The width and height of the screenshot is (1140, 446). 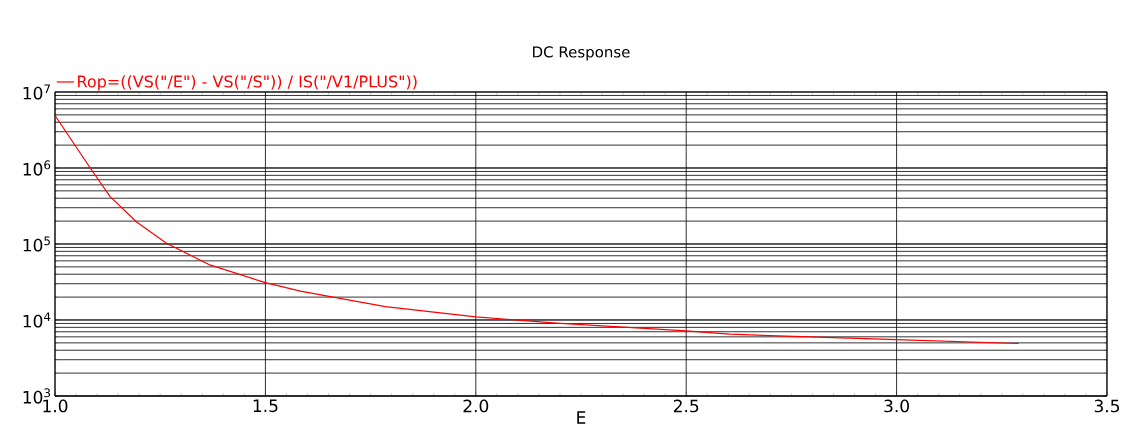 I want to click on x-tick-label: 2.5, so click(x=686, y=406).